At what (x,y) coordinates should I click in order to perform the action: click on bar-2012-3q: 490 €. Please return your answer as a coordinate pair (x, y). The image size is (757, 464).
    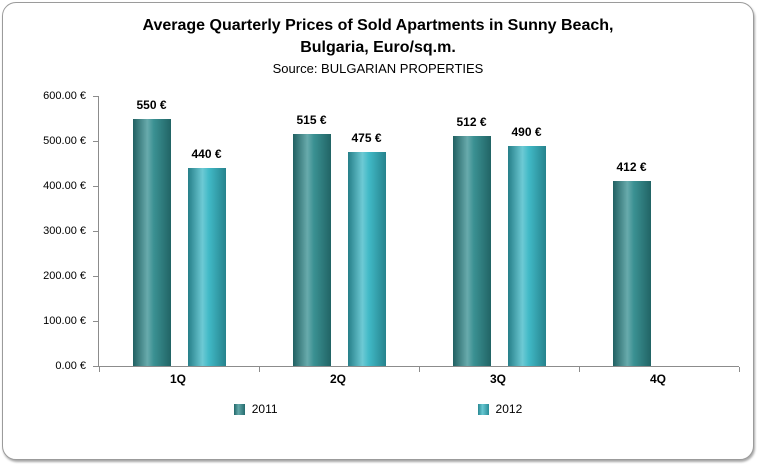
    Looking at the image, I should click on (526, 245).